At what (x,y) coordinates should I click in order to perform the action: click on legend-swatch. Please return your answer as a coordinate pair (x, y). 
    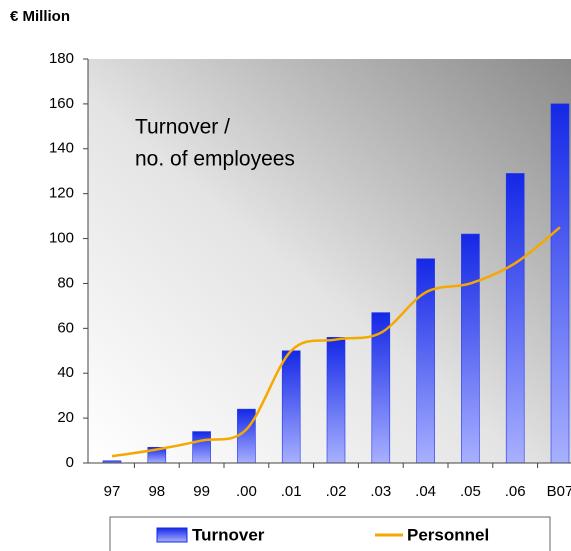
    Looking at the image, I should click on (172, 535).